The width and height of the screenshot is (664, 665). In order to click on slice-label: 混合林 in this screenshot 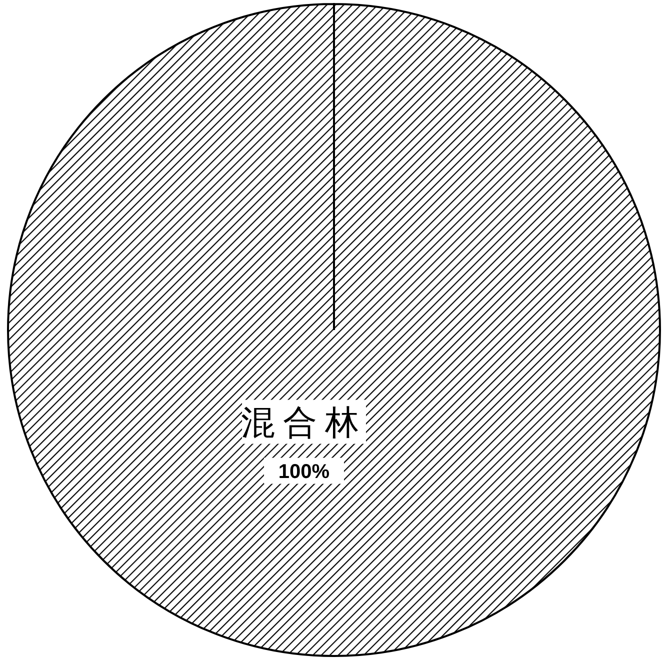, I will do `click(304, 422)`.